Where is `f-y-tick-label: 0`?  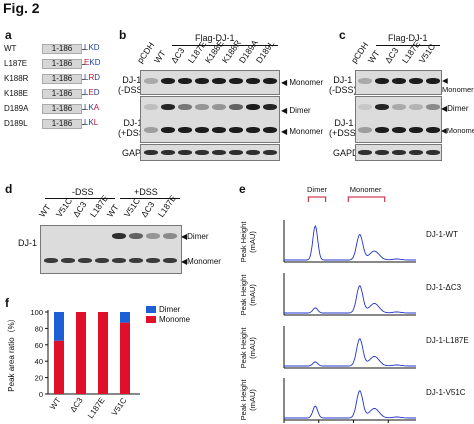 f-y-tick-label: 0 is located at coordinates (41, 394).